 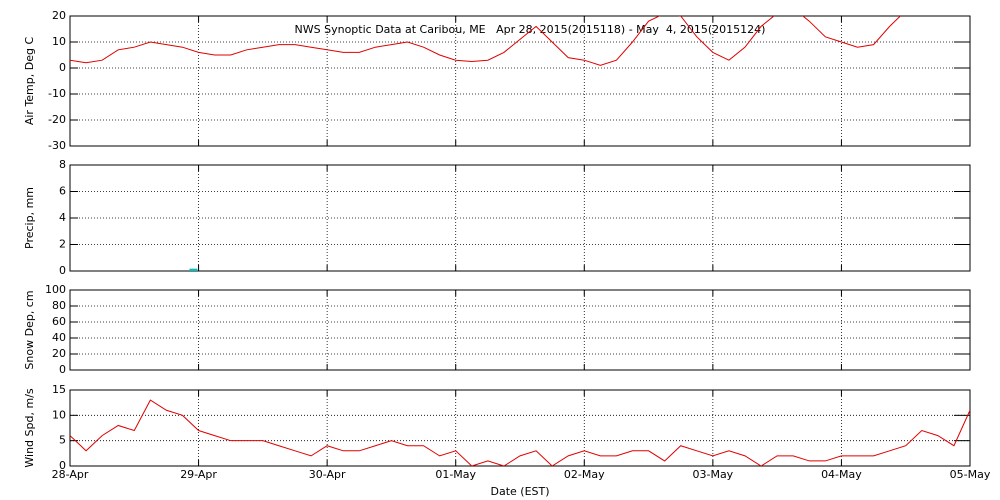 What do you see at coordinates (62, 244) in the screenshot?
I see `y-tick-label: 2` at bounding box center [62, 244].